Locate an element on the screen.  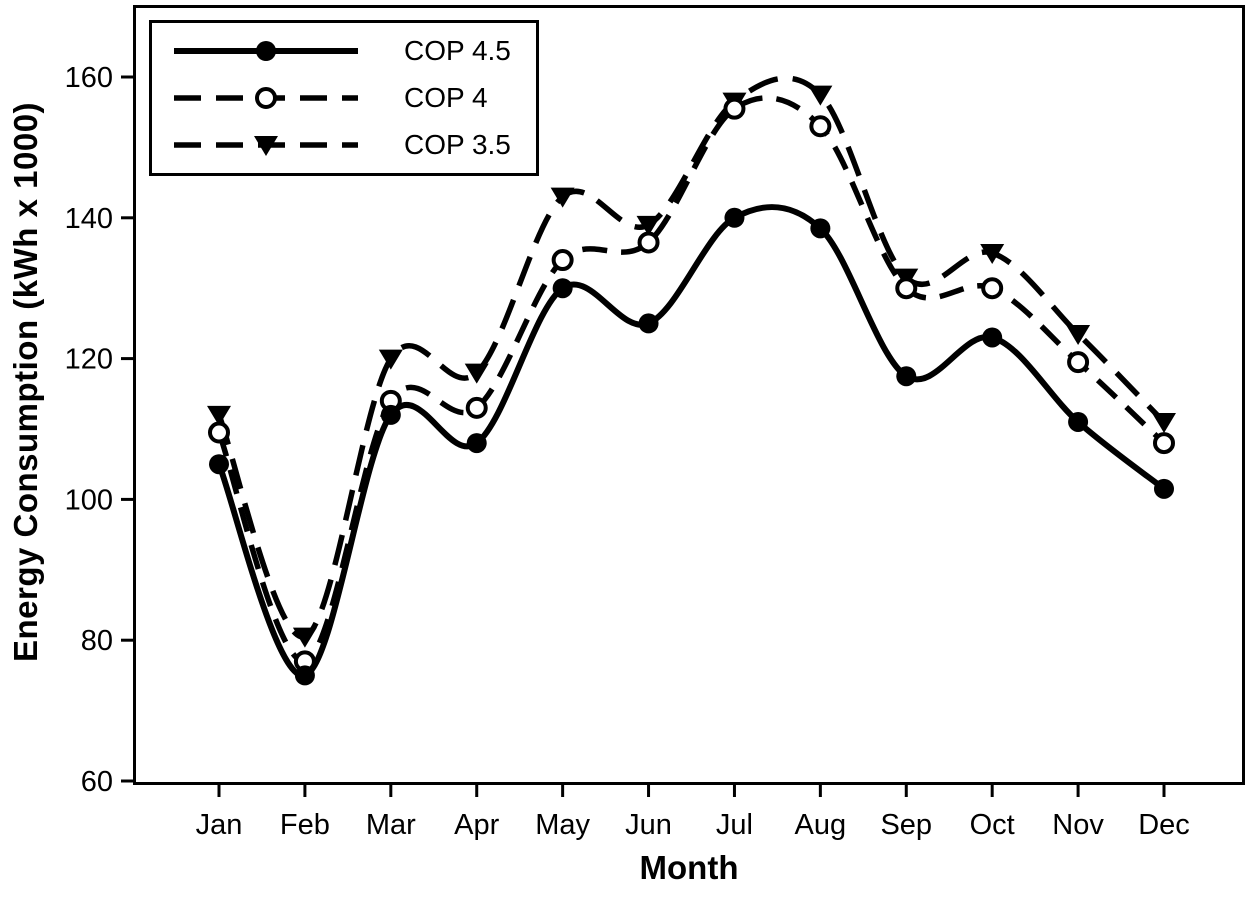
filled-circle-icon is located at coordinates (266, 51).